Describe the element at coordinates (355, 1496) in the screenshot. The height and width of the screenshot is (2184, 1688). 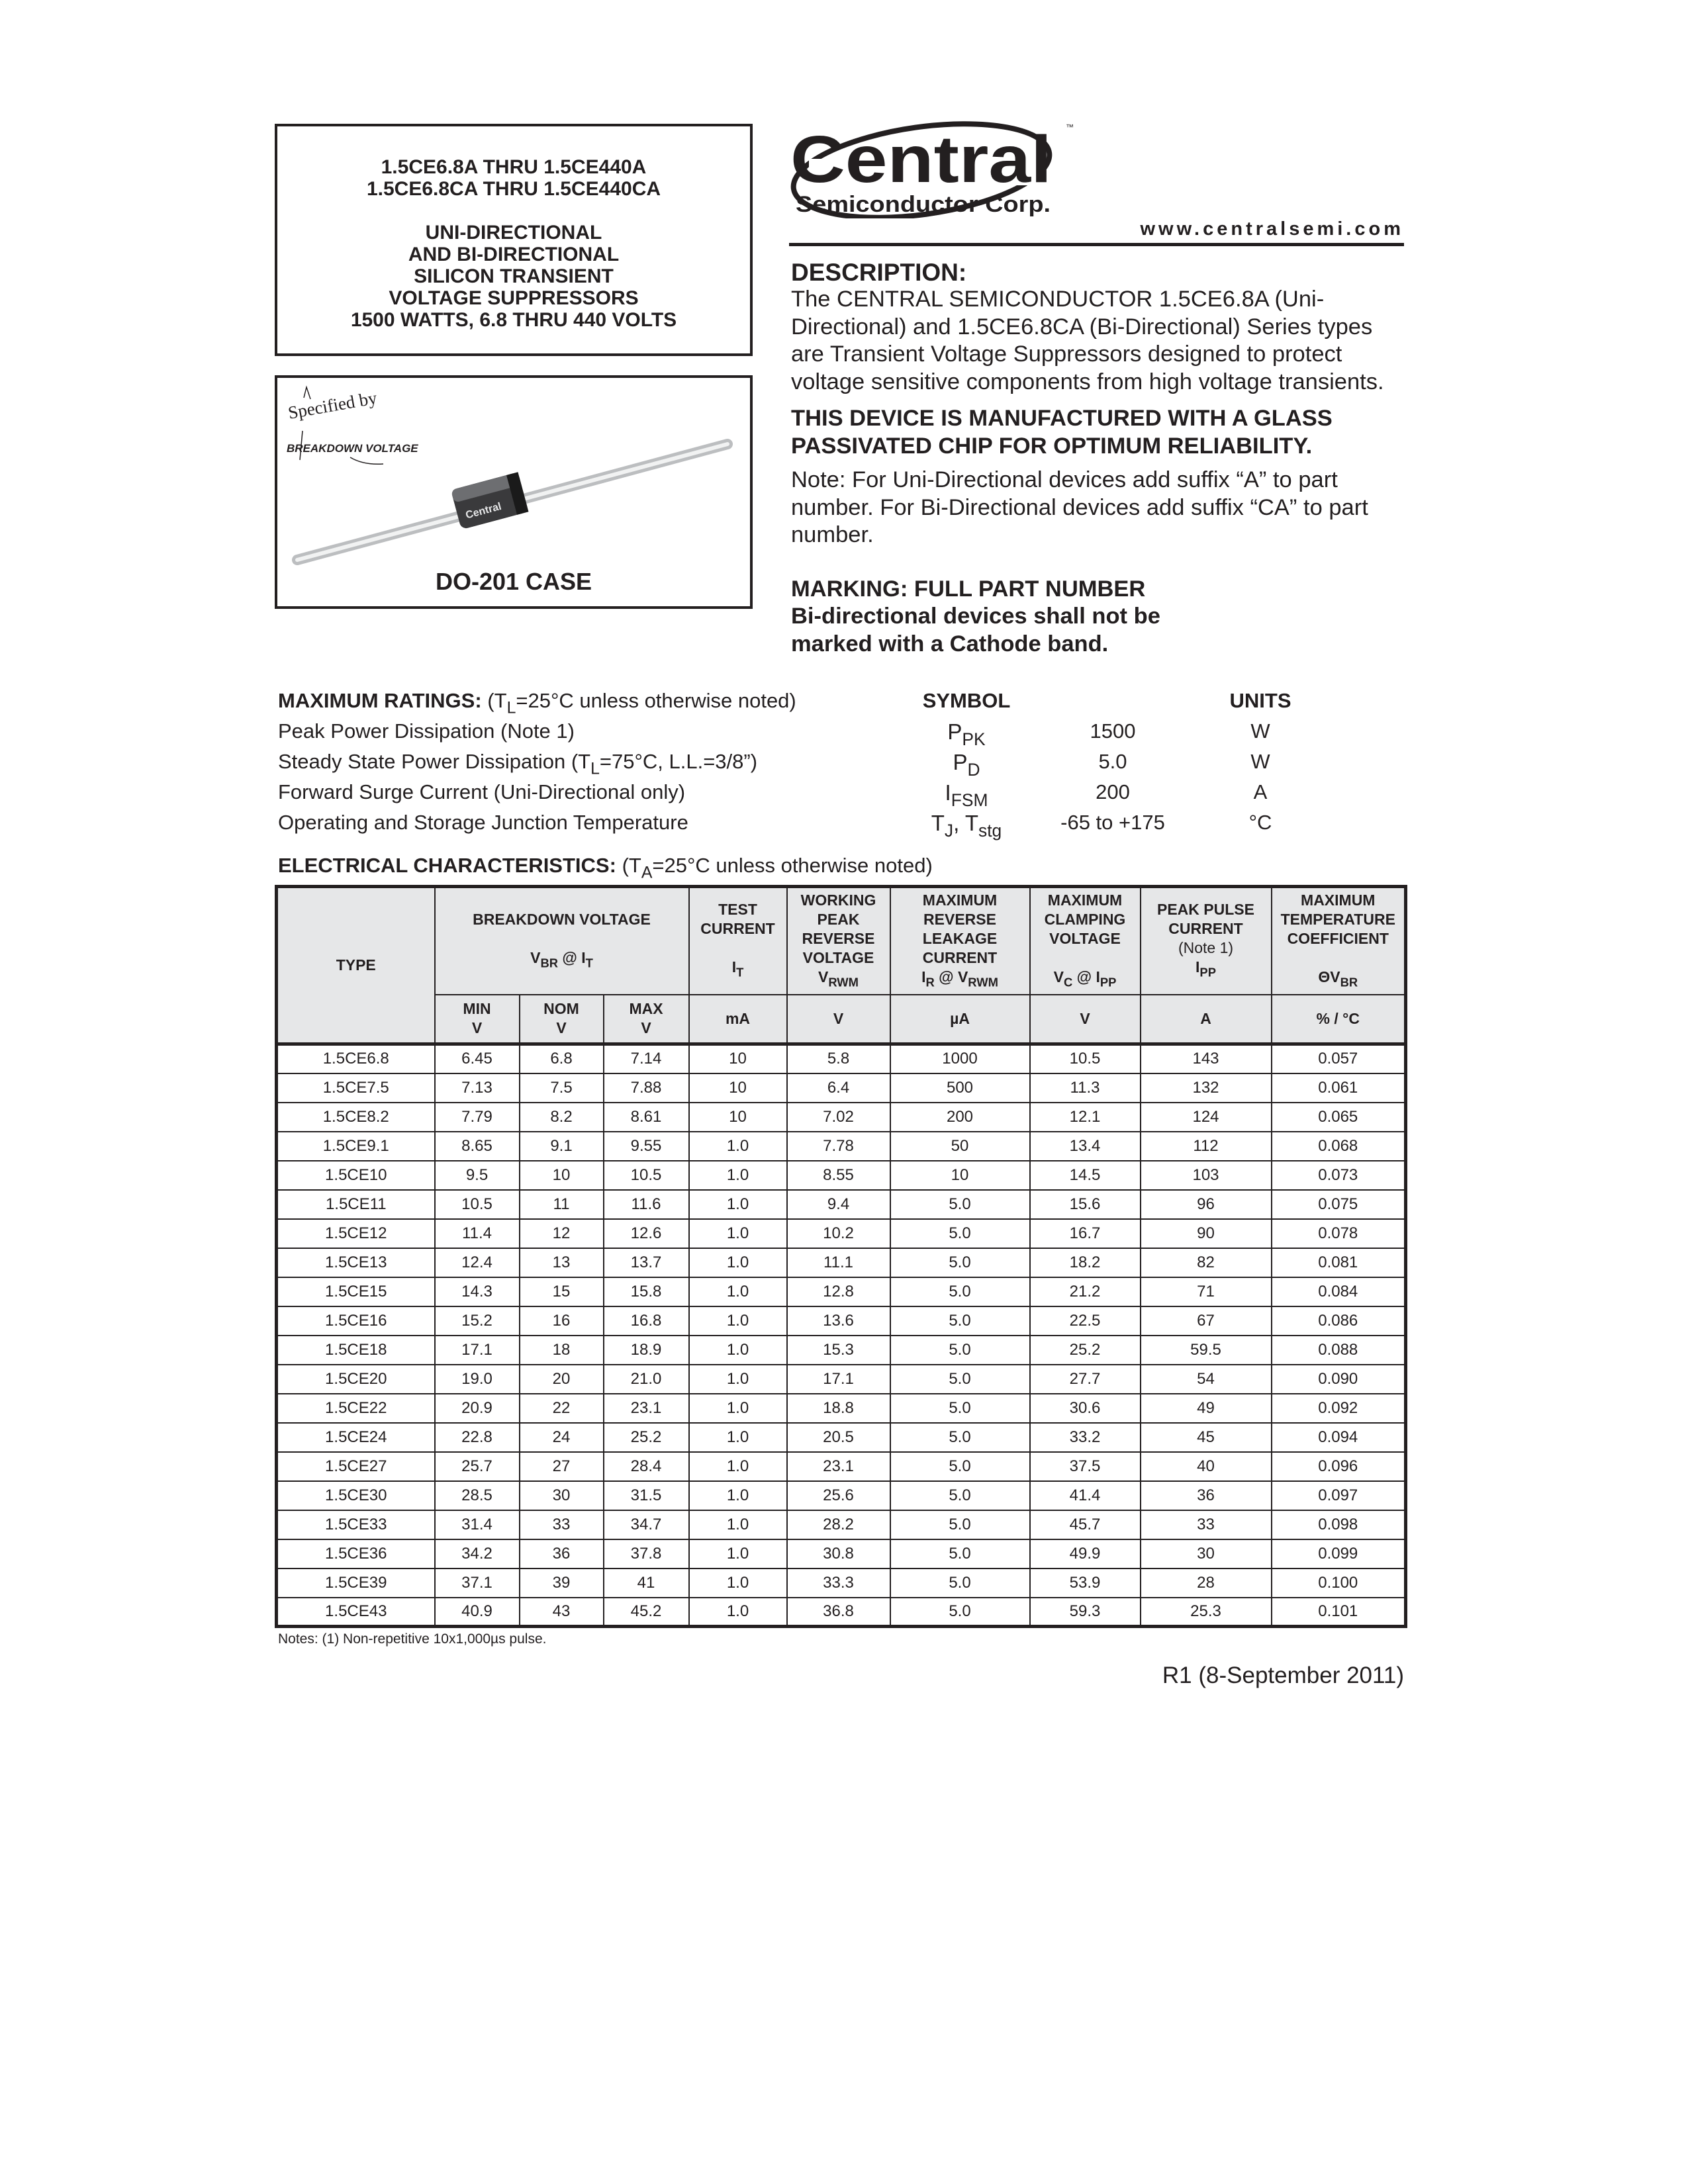
I see `table-cell: 1.5CE30` at that location.